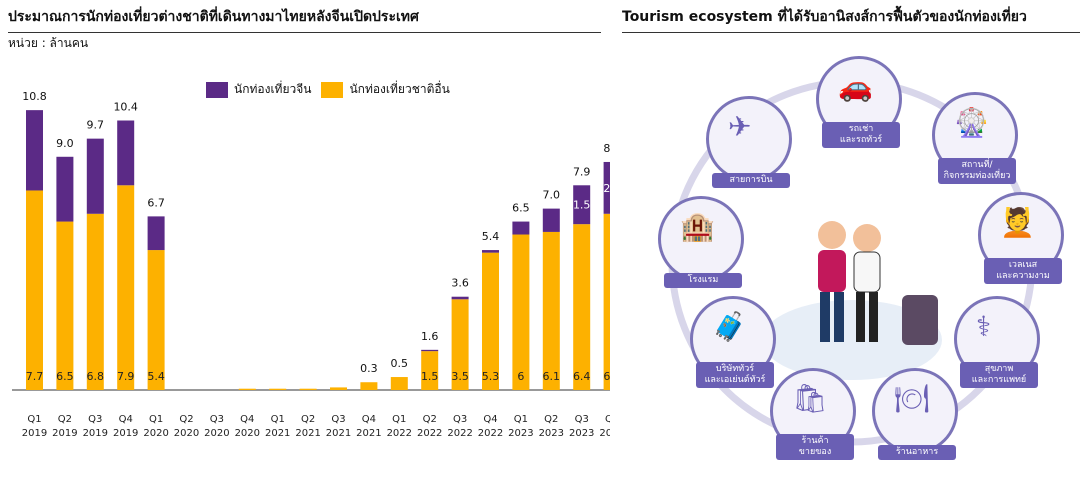 The height and width of the screenshot is (478, 1092). I want to click on tour-agent-icon: 🧳, so click(729, 326).